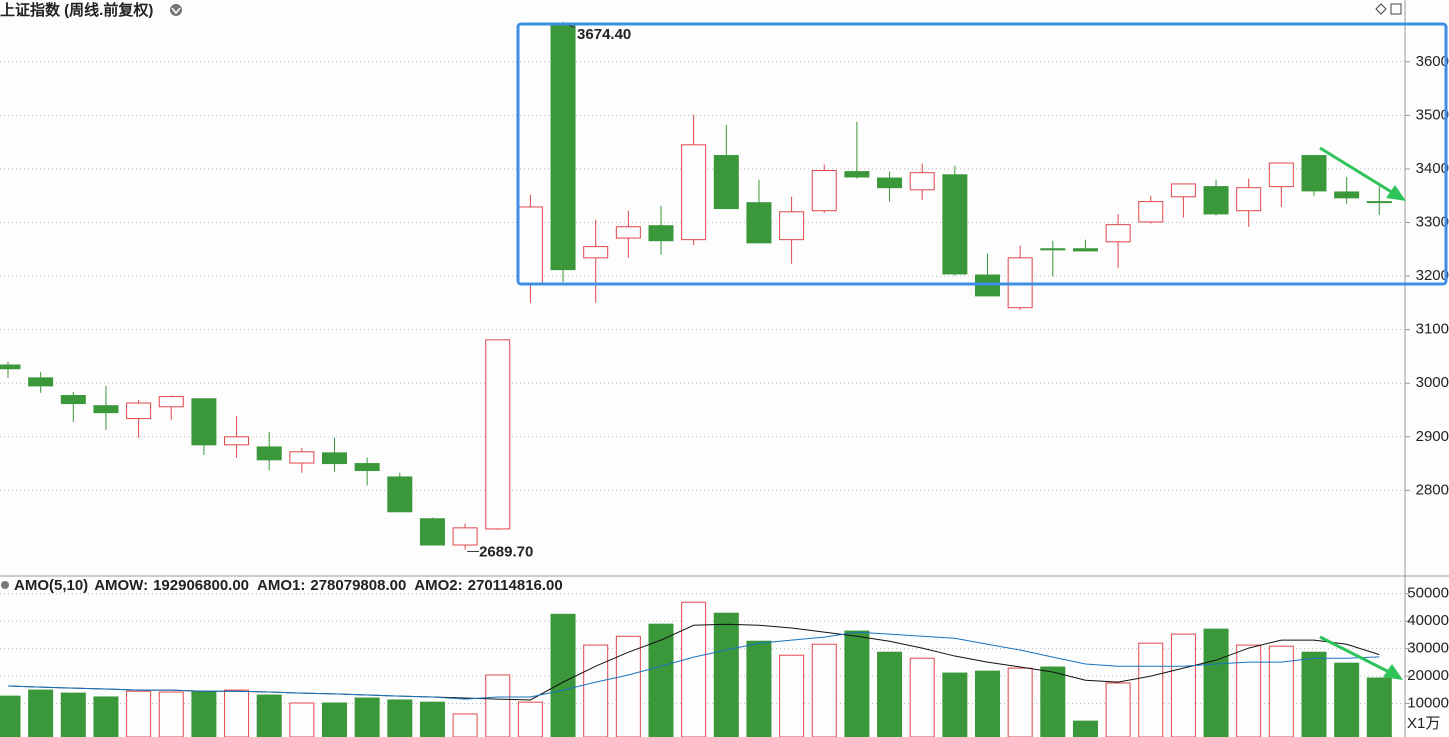  What do you see at coordinates (1432, 275) in the screenshot?
I see `y-tick-label: 3200` at bounding box center [1432, 275].